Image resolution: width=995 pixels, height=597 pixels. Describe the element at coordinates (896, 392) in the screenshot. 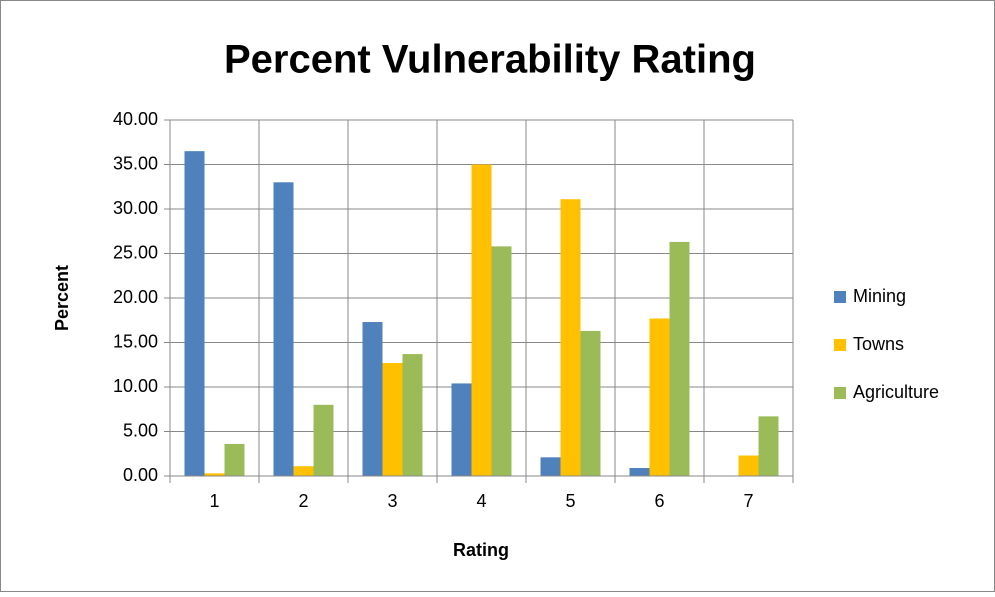

I see `legend-label: Agriculture` at that location.